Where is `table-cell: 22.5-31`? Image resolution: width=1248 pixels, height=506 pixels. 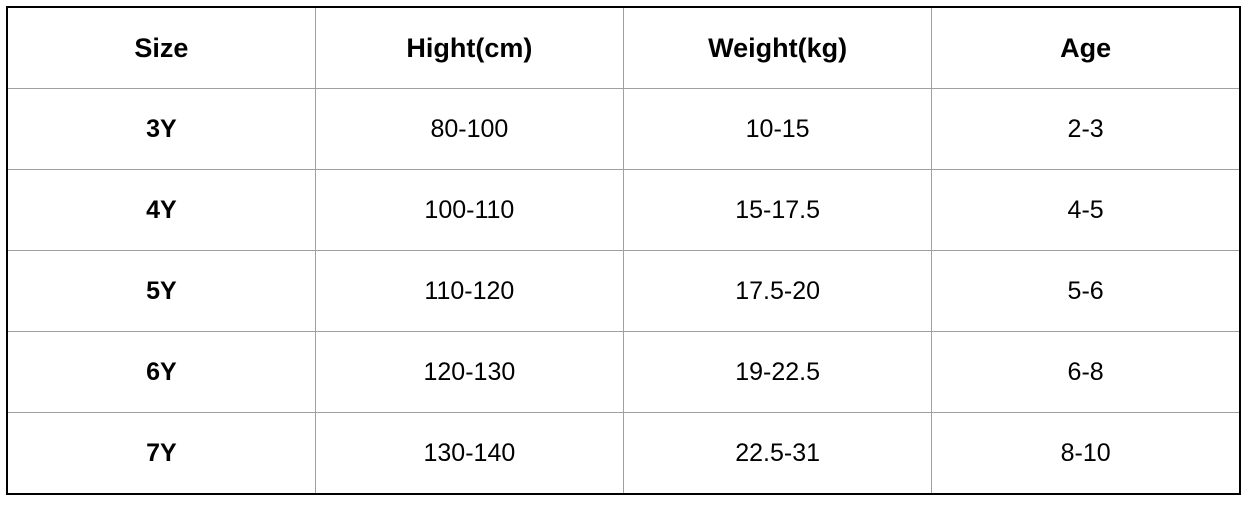 table-cell: 22.5-31 is located at coordinates (777, 453).